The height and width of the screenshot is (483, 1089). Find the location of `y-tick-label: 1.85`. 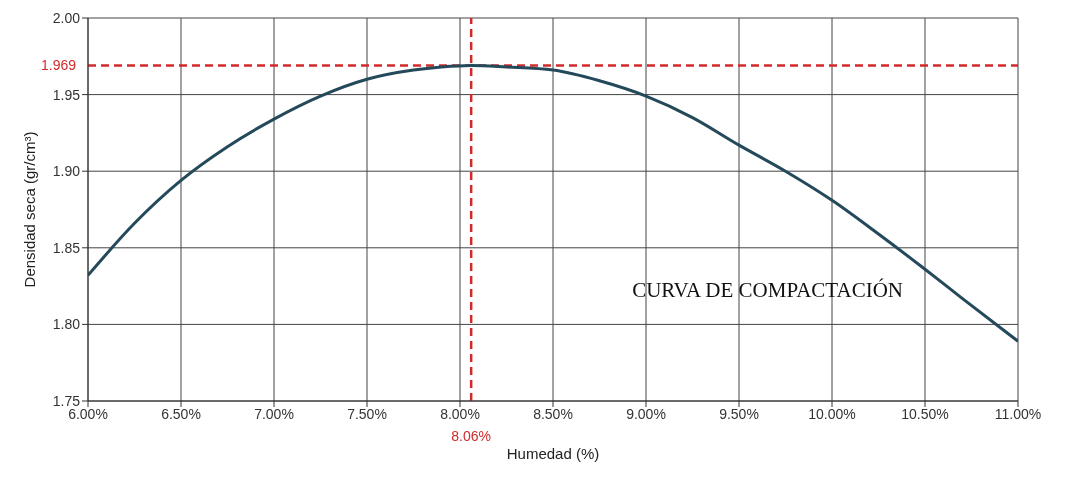

y-tick-label: 1.85 is located at coordinates (66, 247).